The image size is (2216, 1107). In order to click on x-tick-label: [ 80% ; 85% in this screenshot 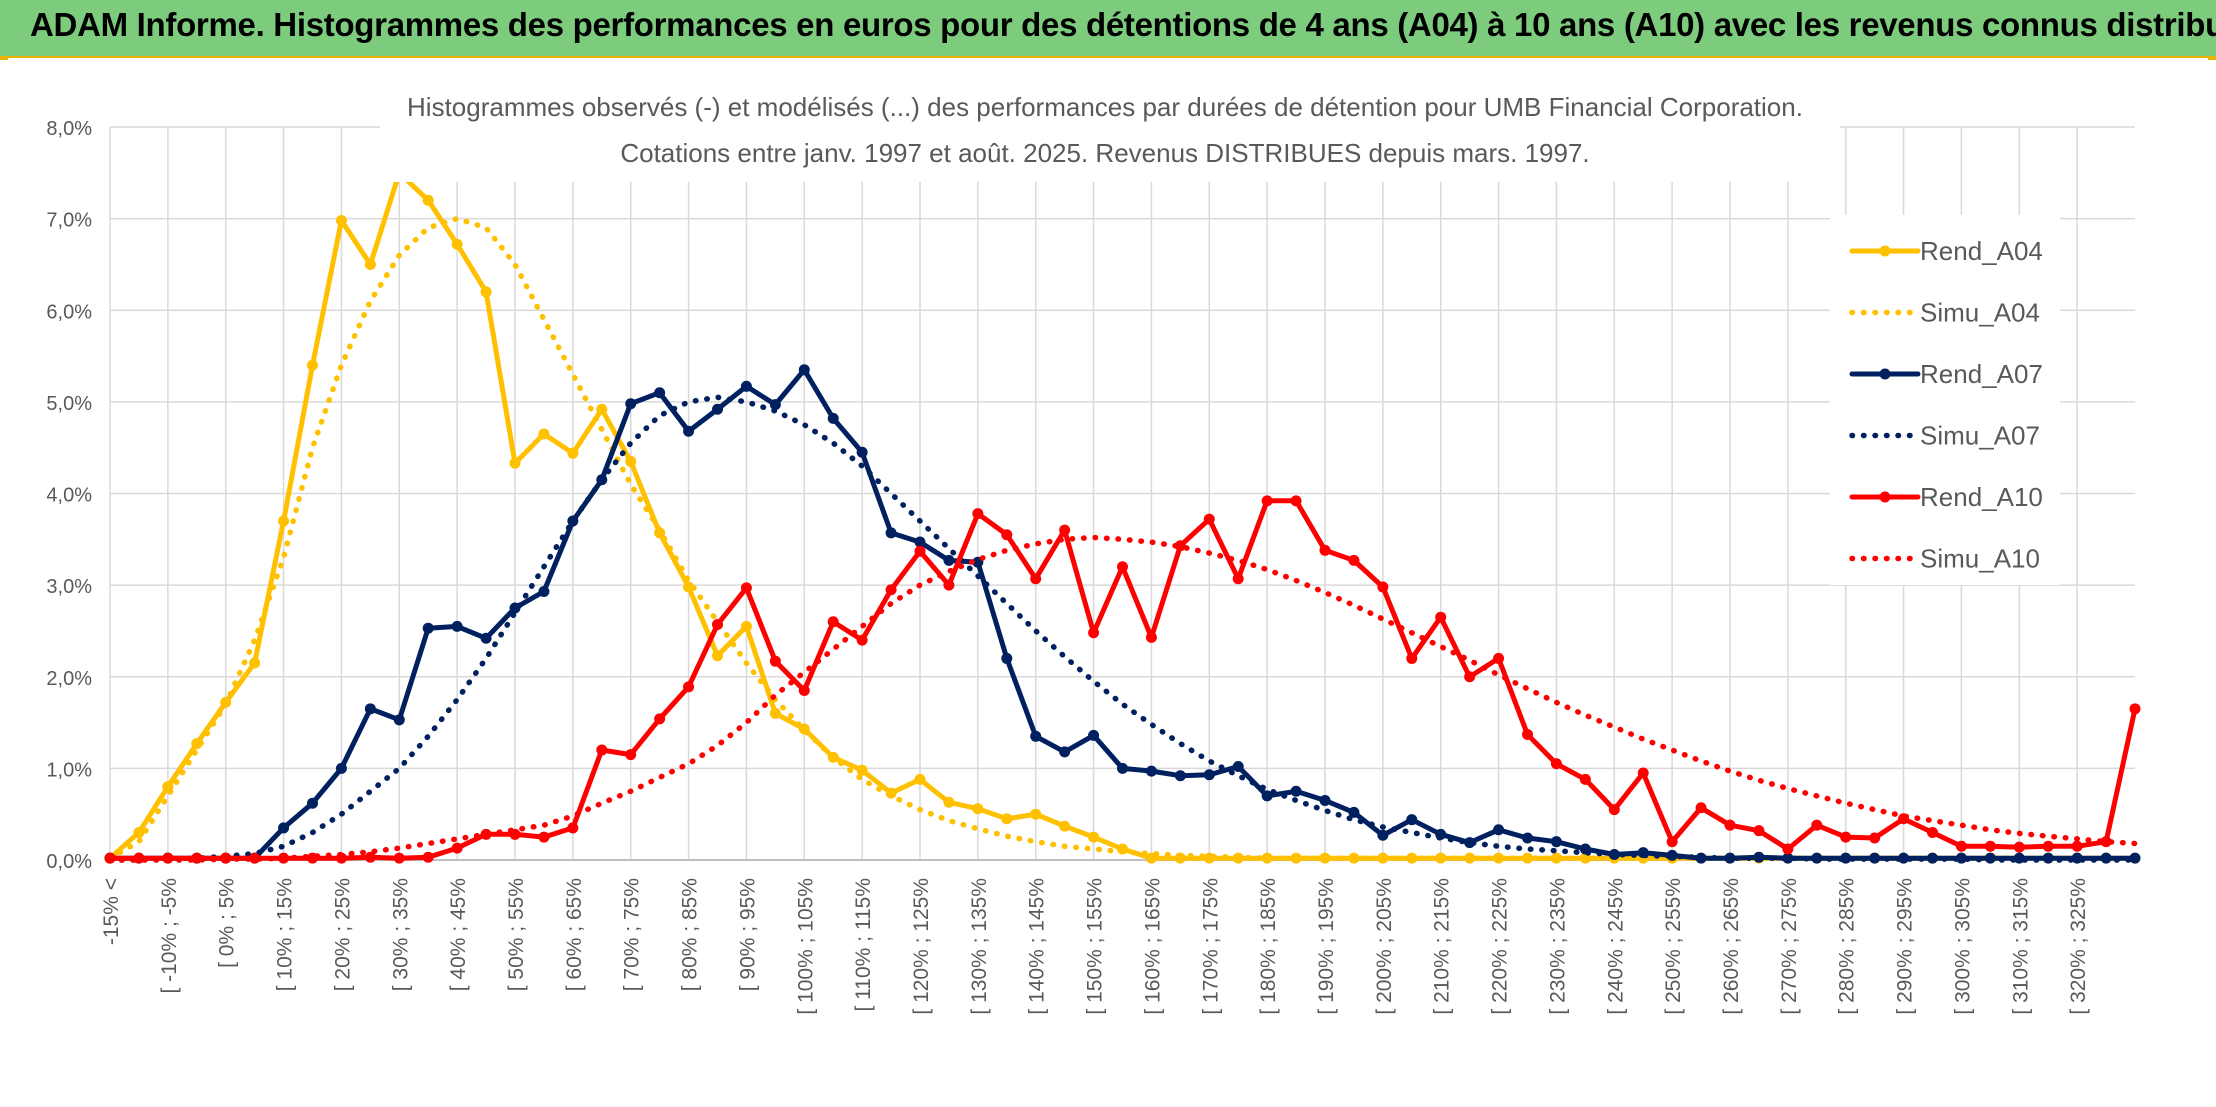, I will do `click(690, 934)`.